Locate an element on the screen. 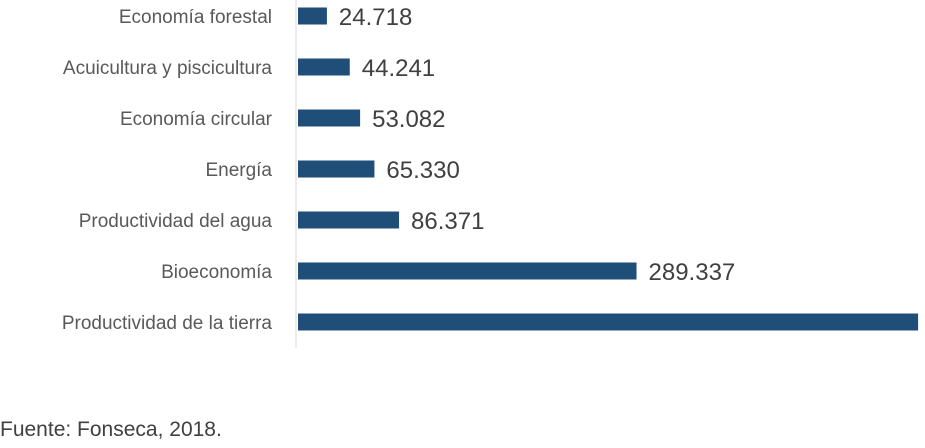  category-label-bioeconomia: Bioeconomía is located at coordinates (216, 272).